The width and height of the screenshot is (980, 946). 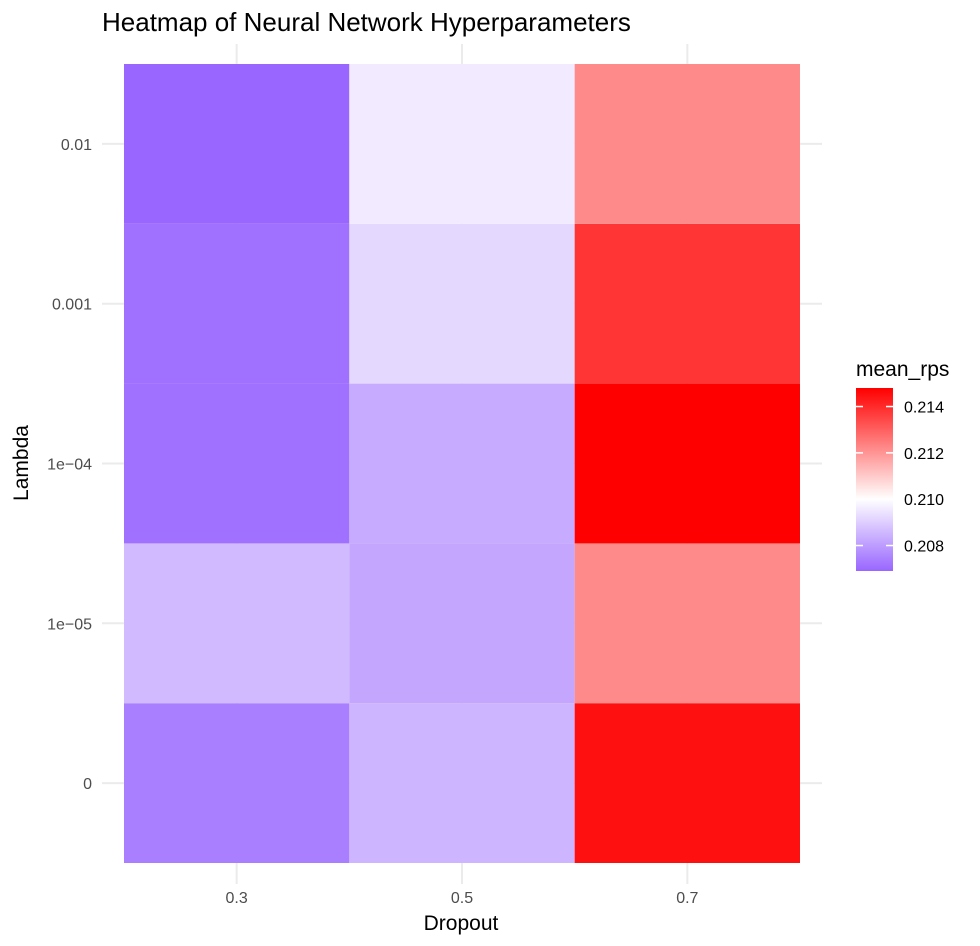 I want to click on x-axis-title: Dropout, so click(x=461, y=923).